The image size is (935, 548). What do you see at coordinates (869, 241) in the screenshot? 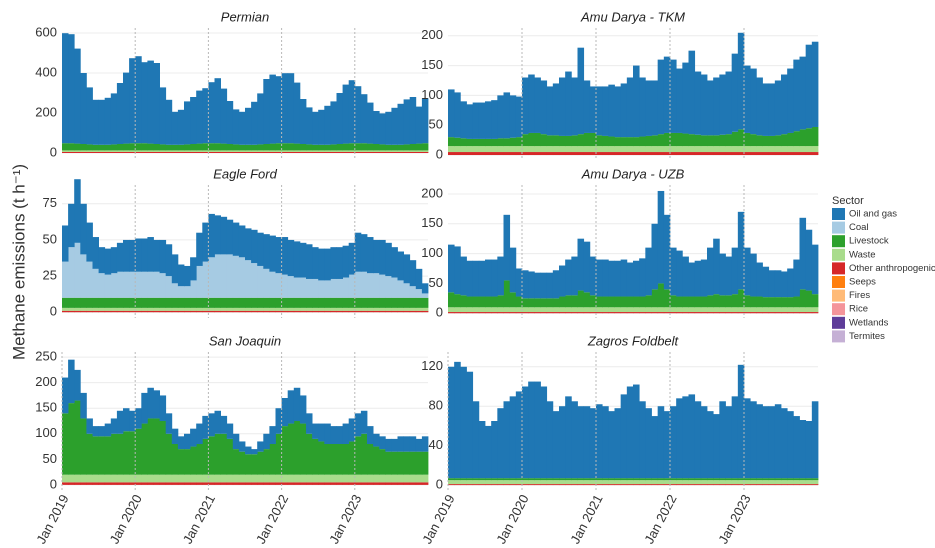
I see `legend-label: Livestock` at bounding box center [869, 241].